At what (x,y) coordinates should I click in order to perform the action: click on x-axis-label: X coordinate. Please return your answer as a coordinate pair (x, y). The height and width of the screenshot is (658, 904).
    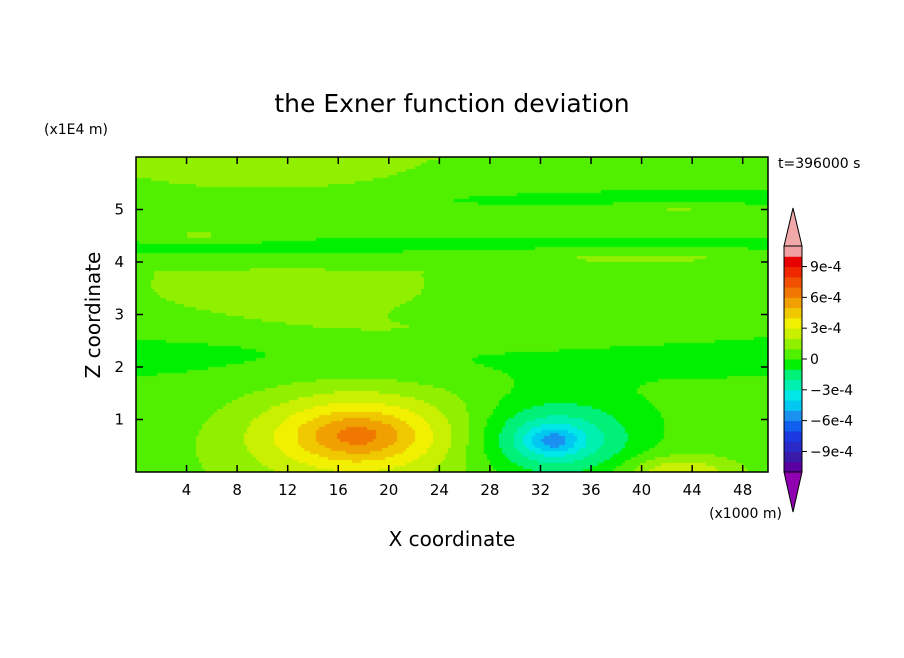
    Looking at the image, I should click on (452, 539).